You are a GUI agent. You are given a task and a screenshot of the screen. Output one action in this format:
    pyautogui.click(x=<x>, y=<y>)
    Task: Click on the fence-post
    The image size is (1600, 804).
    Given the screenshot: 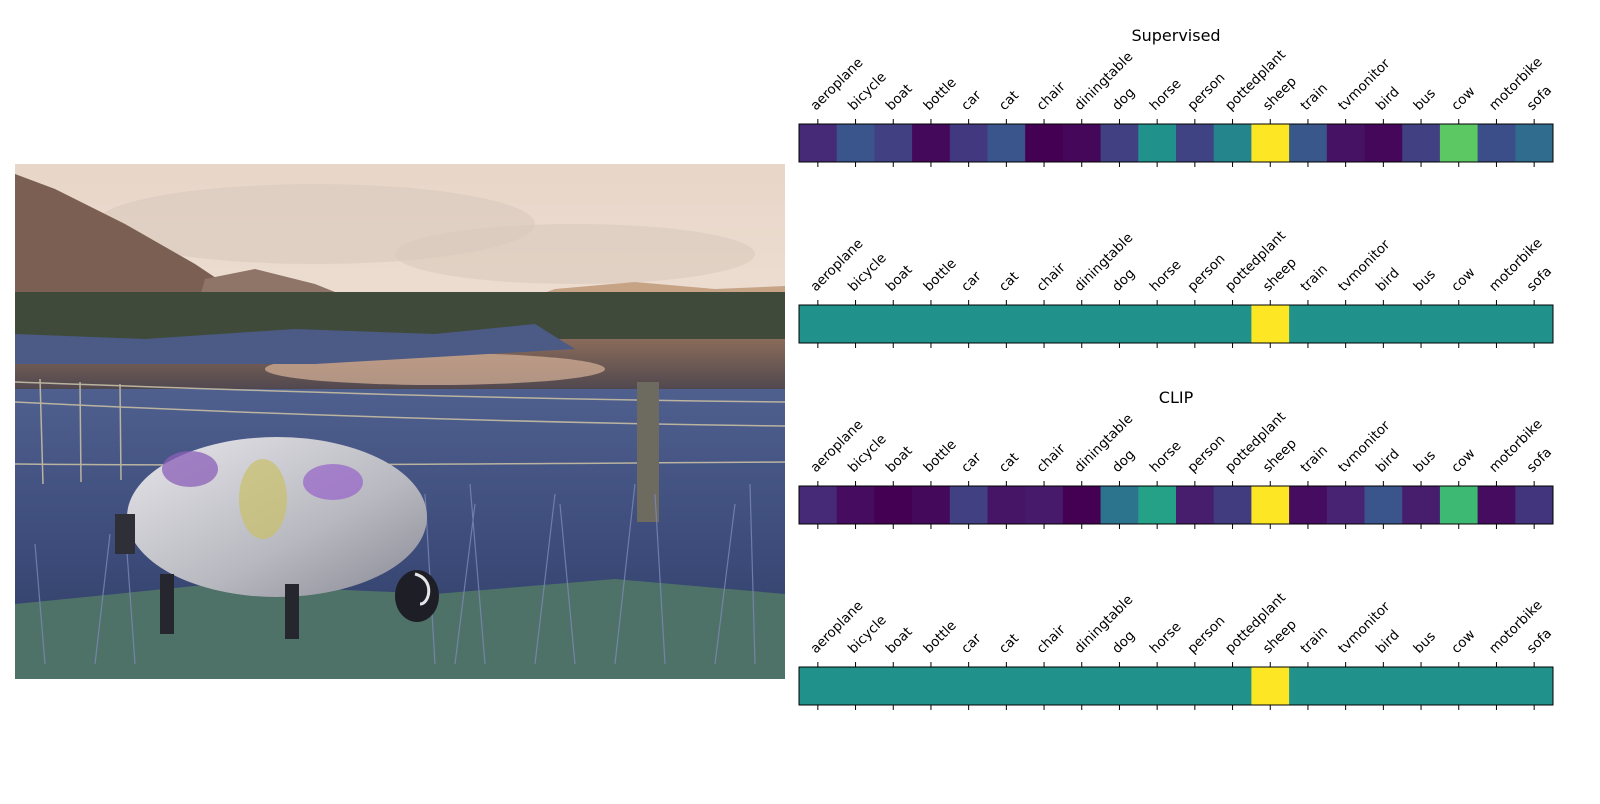 What is the action you would take?
    pyautogui.click(x=648, y=452)
    